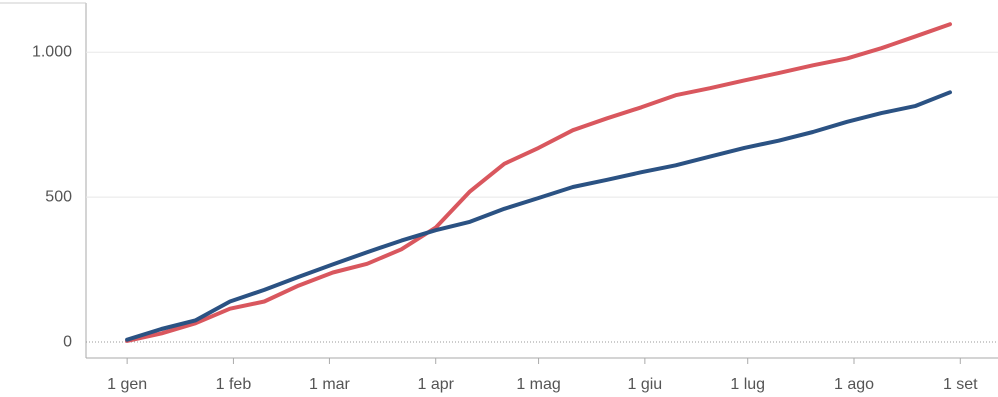 This screenshot has height=397, width=998. What do you see at coordinates (127, 384) in the screenshot?
I see `x-tick-label: 1 gen` at bounding box center [127, 384].